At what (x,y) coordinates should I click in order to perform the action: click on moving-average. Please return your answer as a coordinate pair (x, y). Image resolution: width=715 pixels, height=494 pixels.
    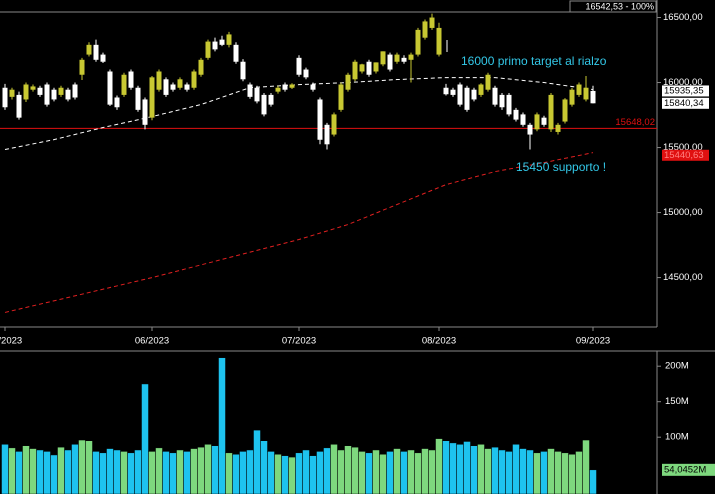
    Looking at the image, I should click on (299, 114).